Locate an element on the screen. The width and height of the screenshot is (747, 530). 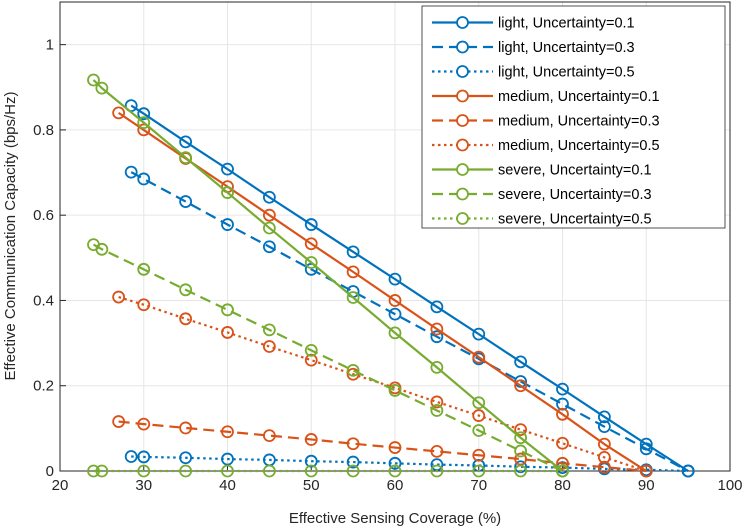
legend-entry: light, Uncertainty=0.1 is located at coordinates (533, 24).